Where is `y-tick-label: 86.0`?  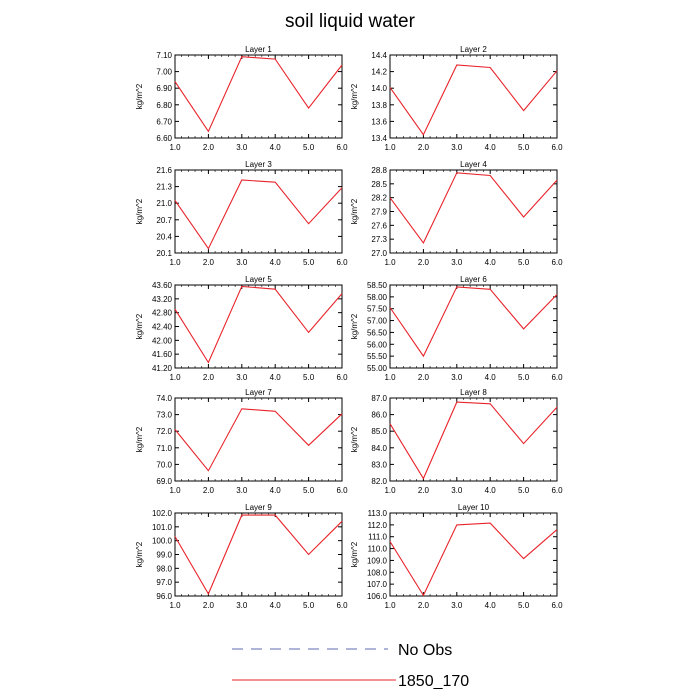
y-tick-label: 86.0 is located at coordinates (379, 415).